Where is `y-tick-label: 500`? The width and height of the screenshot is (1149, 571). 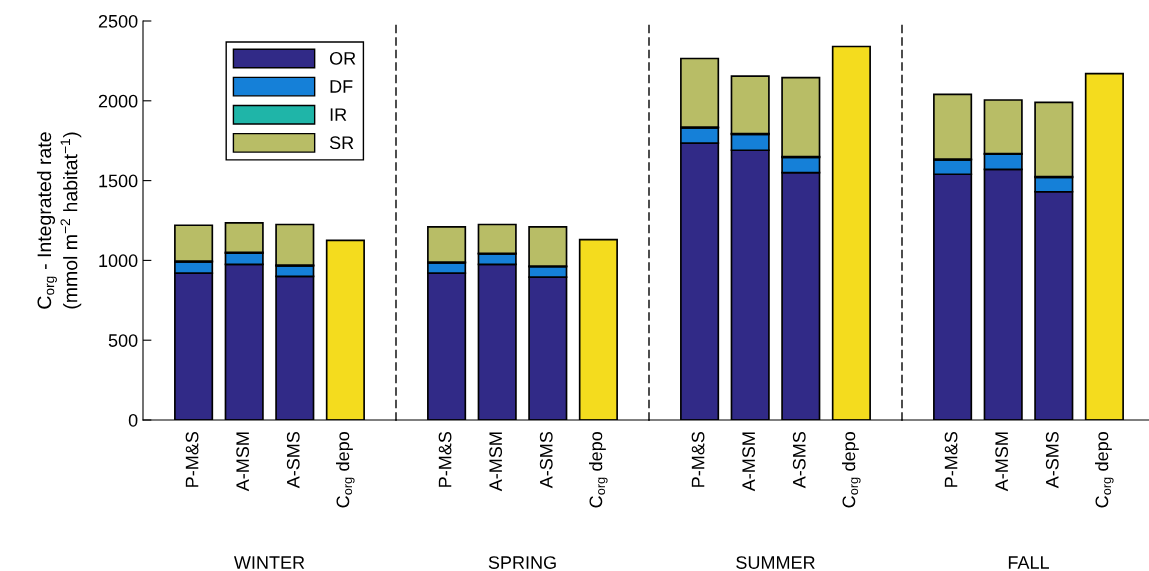
y-tick-label: 500 is located at coordinates (123, 340).